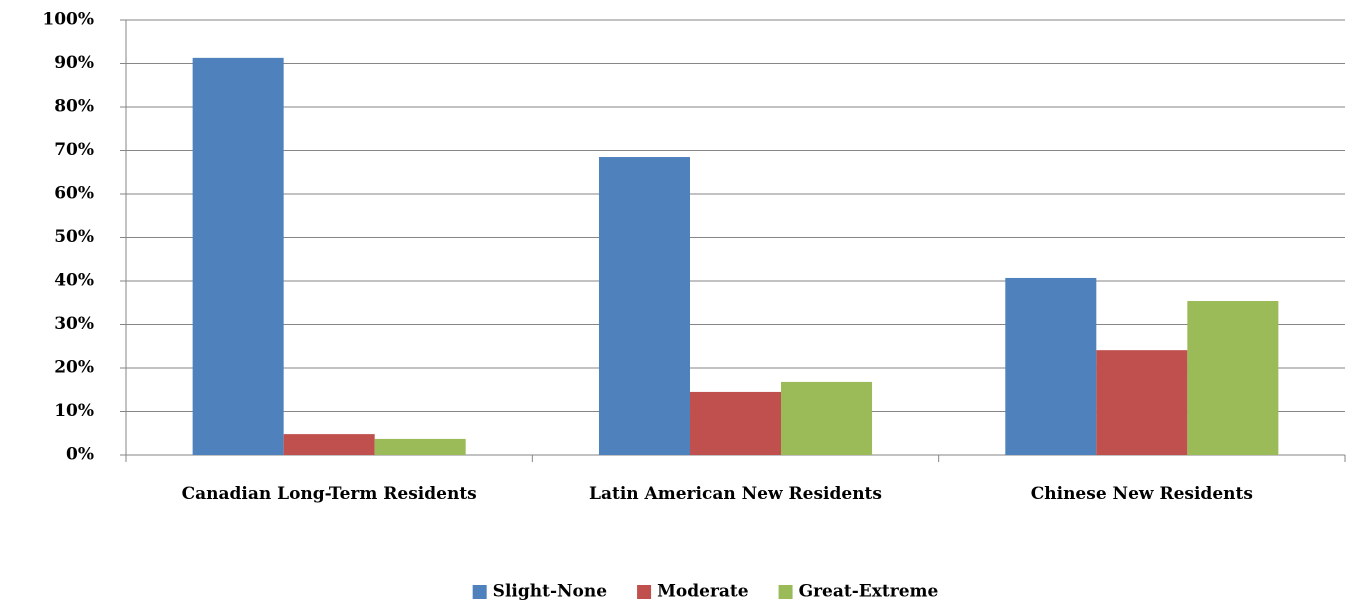 Image resolution: width=1351 pixels, height=605 pixels. I want to click on legend-label: Slight-None, so click(550, 592).